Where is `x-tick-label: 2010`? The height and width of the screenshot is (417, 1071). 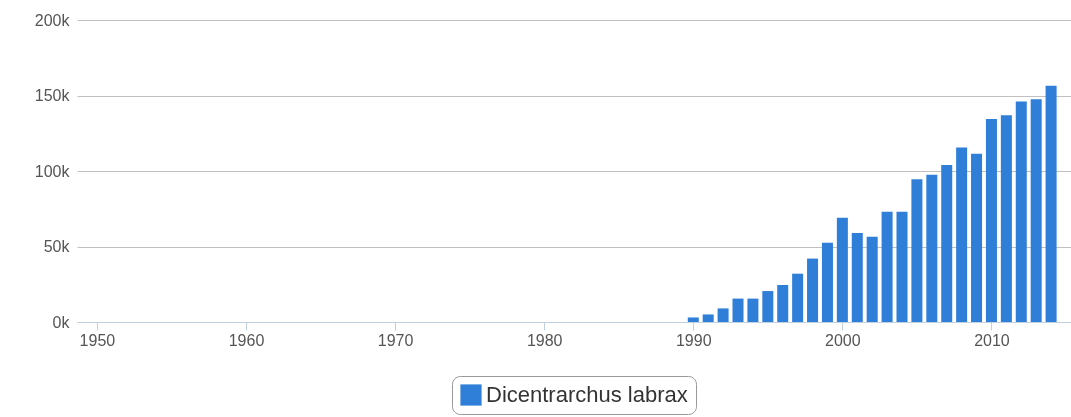
x-tick-label: 2010 is located at coordinates (992, 340).